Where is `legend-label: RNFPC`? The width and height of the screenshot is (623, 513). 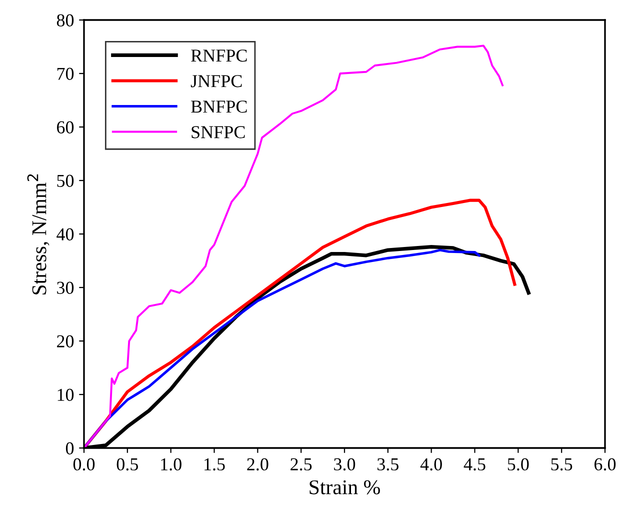 legend-label: RNFPC is located at coordinates (219, 56).